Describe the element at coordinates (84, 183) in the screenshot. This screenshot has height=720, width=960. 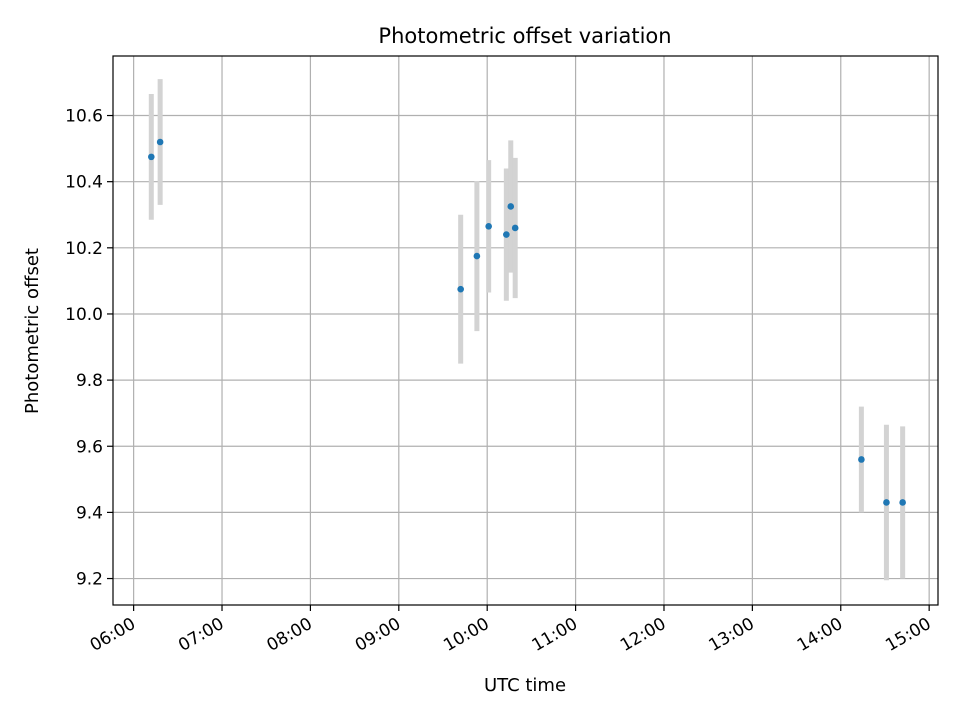
I see `y-tick-label: 10.4` at that location.